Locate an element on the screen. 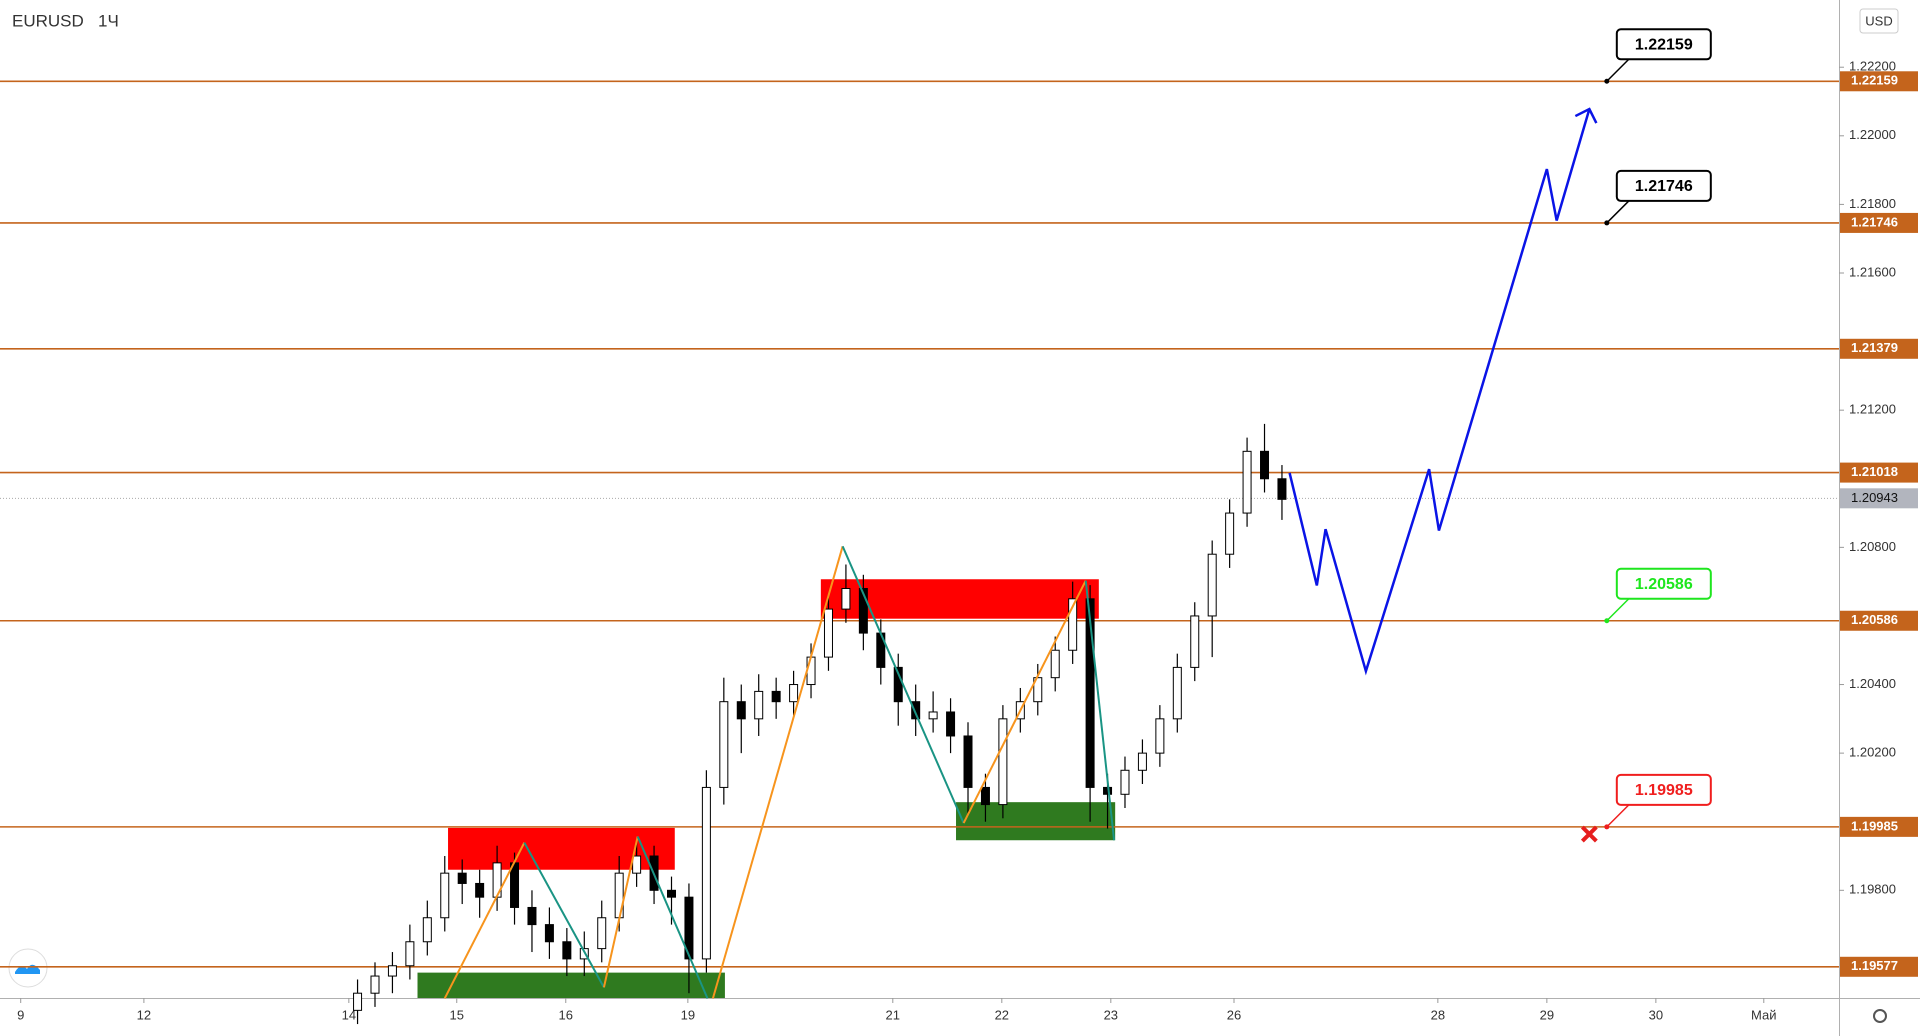 The width and height of the screenshot is (1920, 1036). y-tick-label: 1.22200 is located at coordinates (1872, 66).